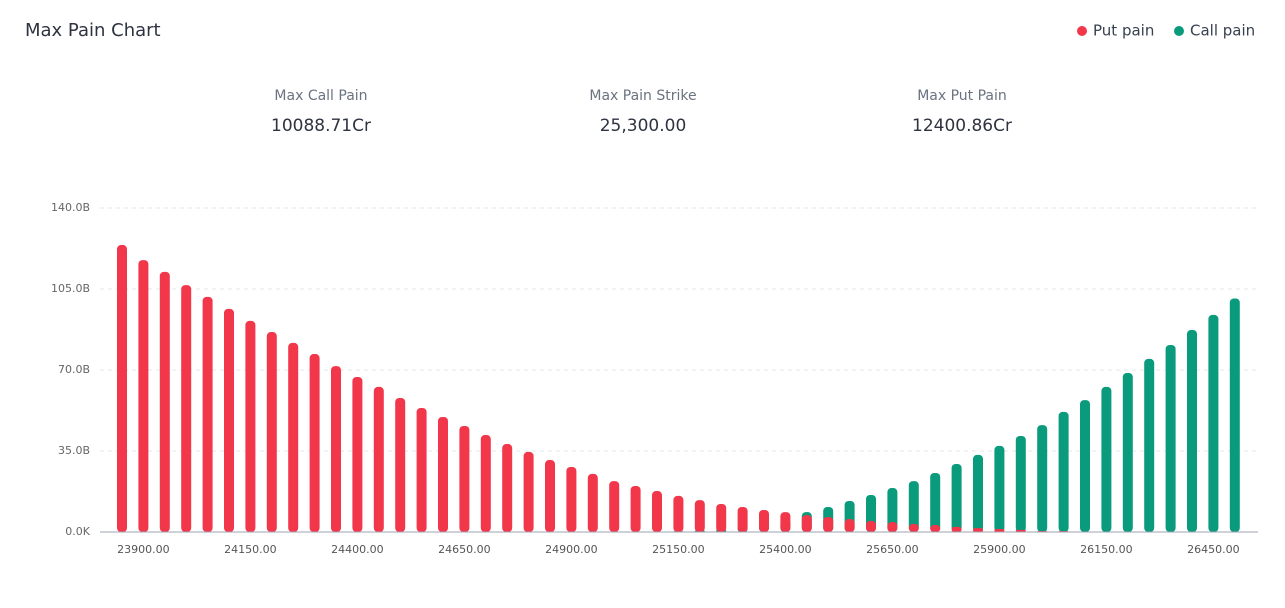 This screenshot has height=608, width=1285. Describe the element at coordinates (785, 549) in the screenshot. I see `x-tick-label: 25400.00` at that location.